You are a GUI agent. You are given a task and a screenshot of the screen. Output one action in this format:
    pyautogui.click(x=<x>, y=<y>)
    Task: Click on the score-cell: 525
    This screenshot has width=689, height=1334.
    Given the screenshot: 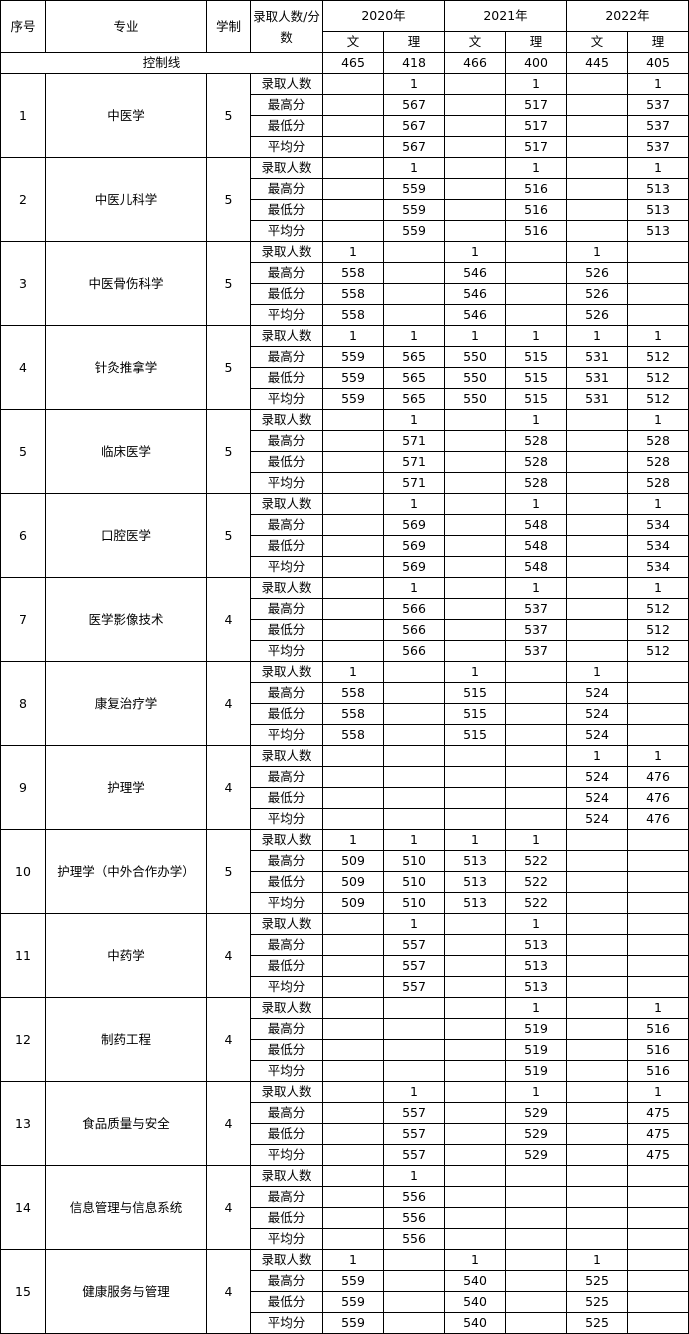 What is the action you would take?
    pyautogui.click(x=597, y=1281)
    